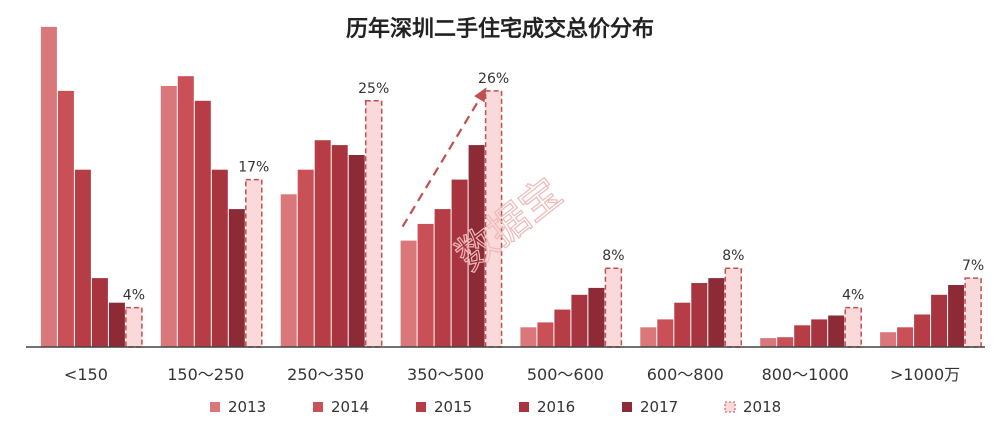 Image resolution: width=1000 pixels, height=439 pixels. What do you see at coordinates (733, 256) in the screenshot?
I see `data-label-5: 8%` at bounding box center [733, 256].